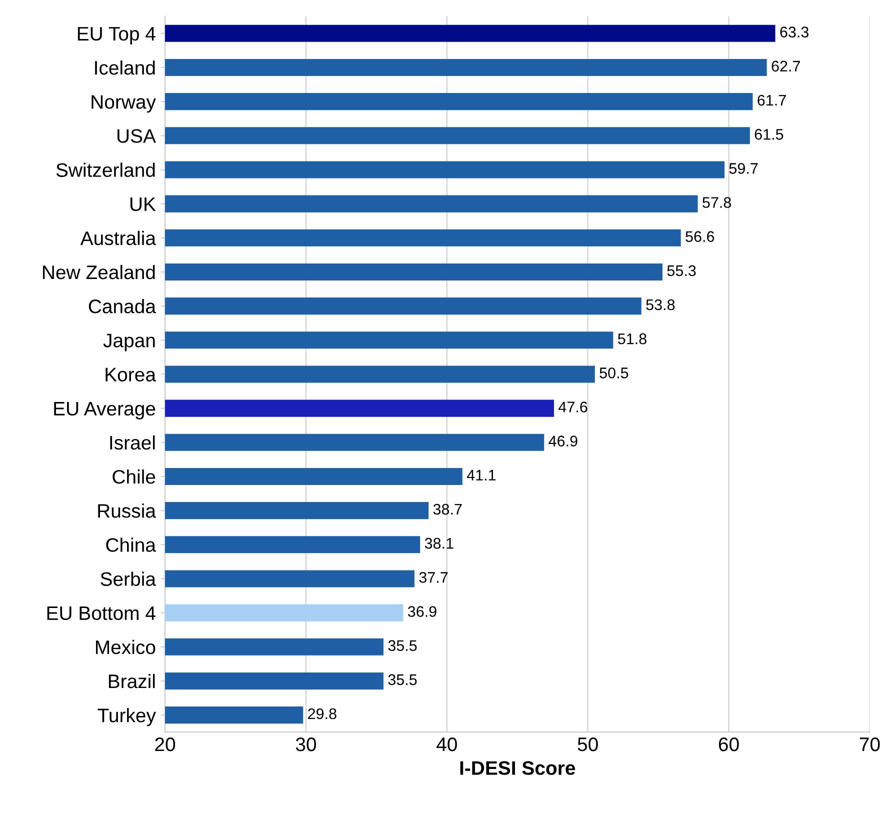 This screenshot has width=892, height=818. What do you see at coordinates (660, 304) in the screenshot?
I see `data-label: 53.8` at bounding box center [660, 304].